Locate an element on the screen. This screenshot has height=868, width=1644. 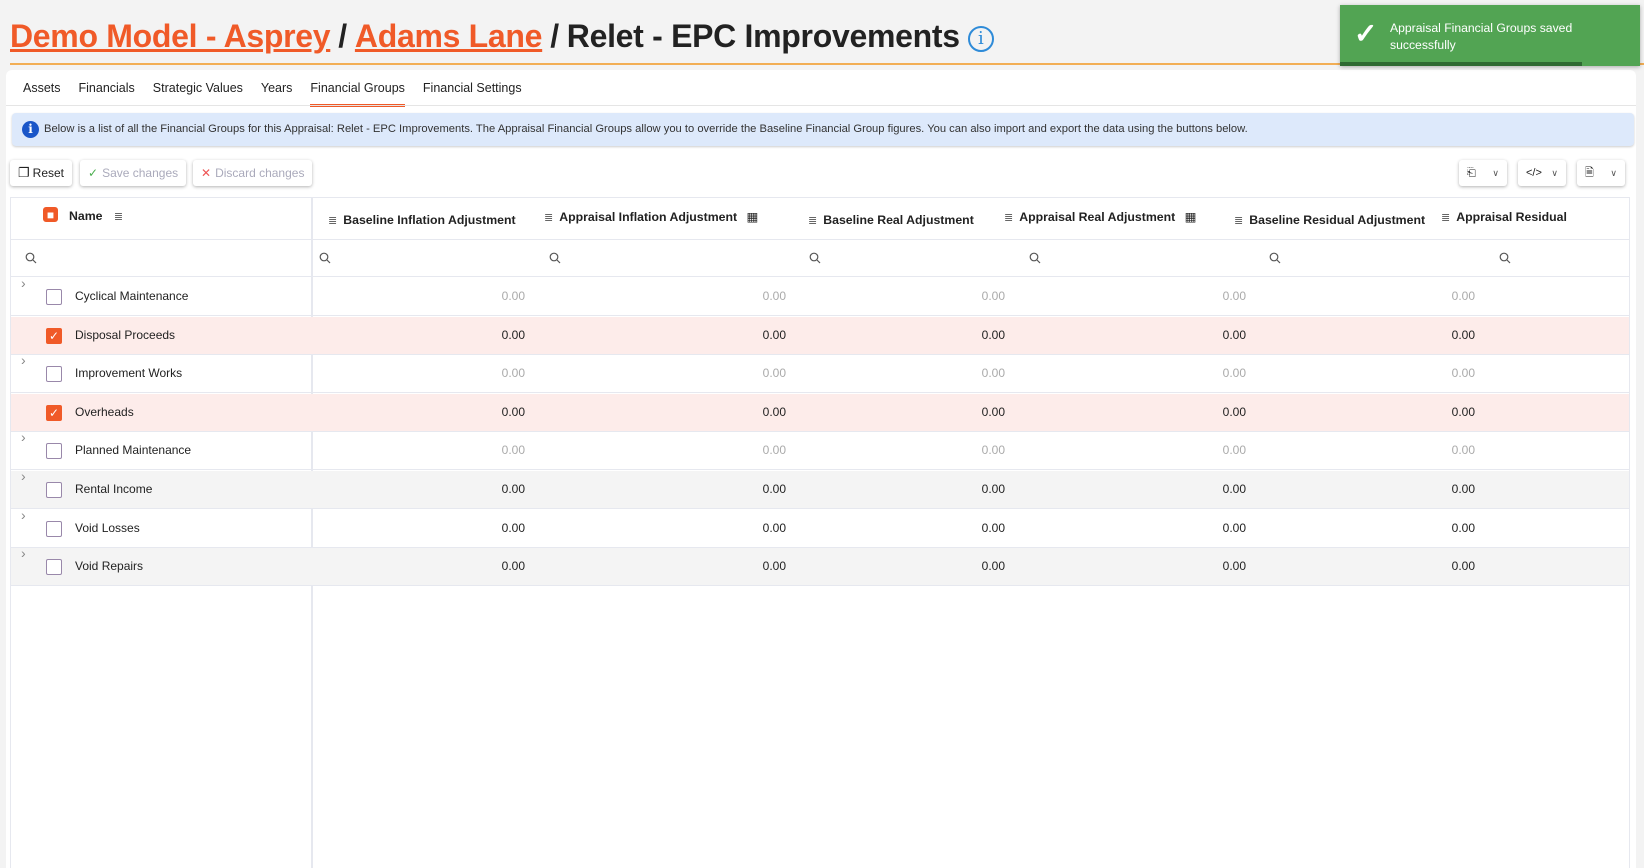
file-export-button: 🗎 ∨ is located at coordinates (1601, 173).